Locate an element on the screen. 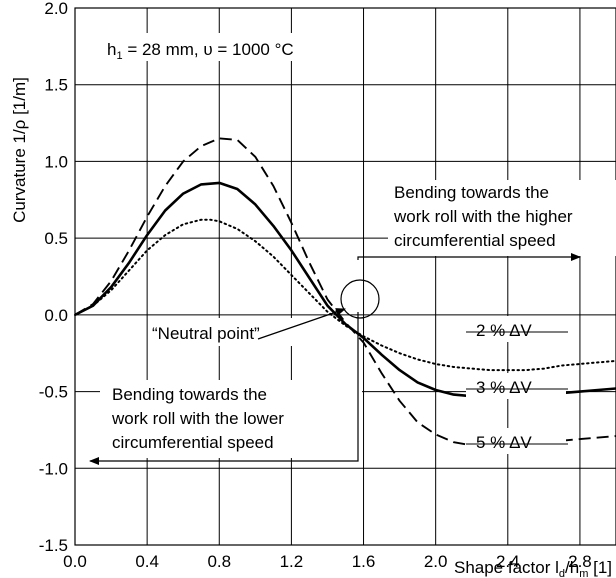 The width and height of the screenshot is (616, 578). neutral-point-circle is located at coordinates (360, 299).